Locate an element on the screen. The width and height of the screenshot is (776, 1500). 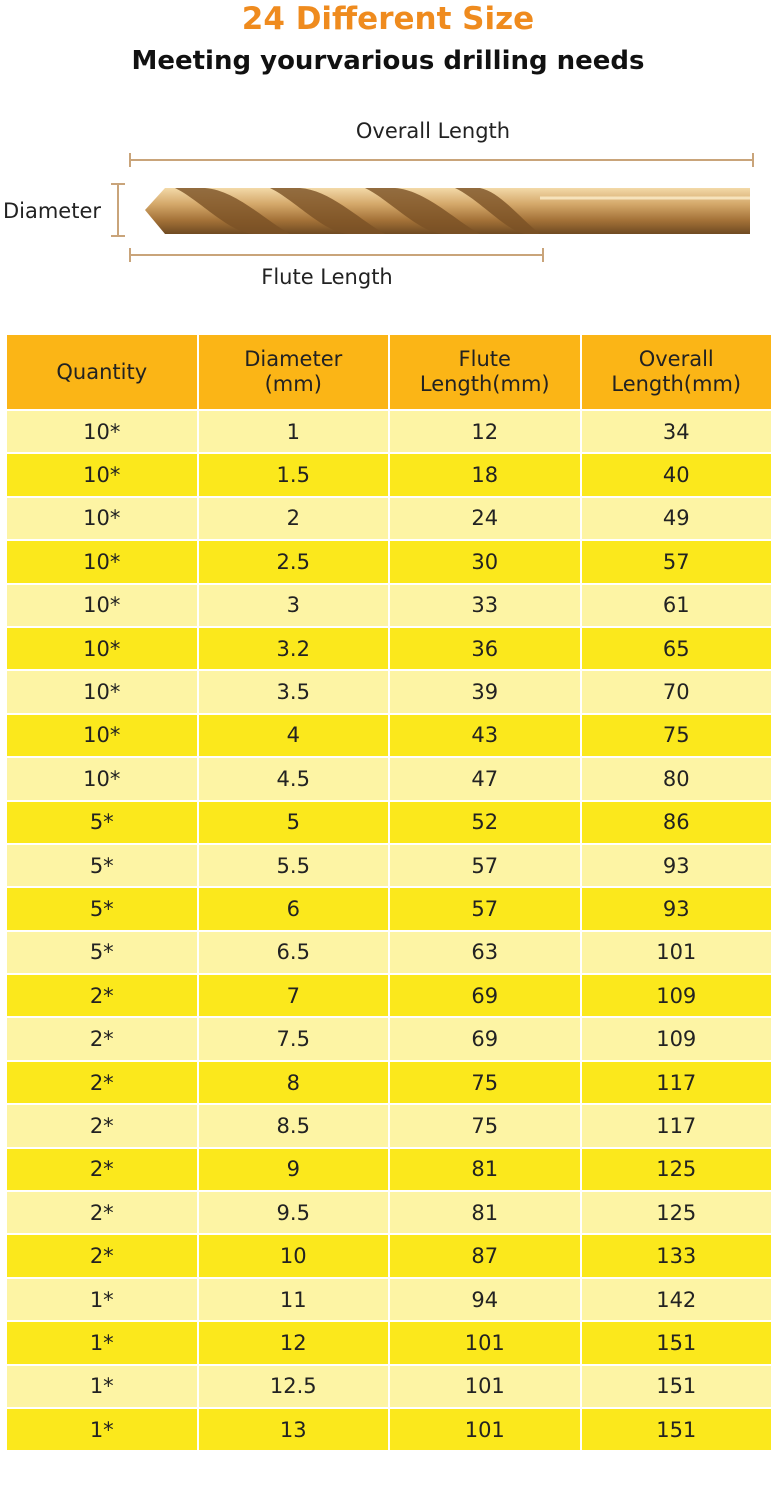
table-row: 10* 2 24 49 is located at coordinates (389, 518).